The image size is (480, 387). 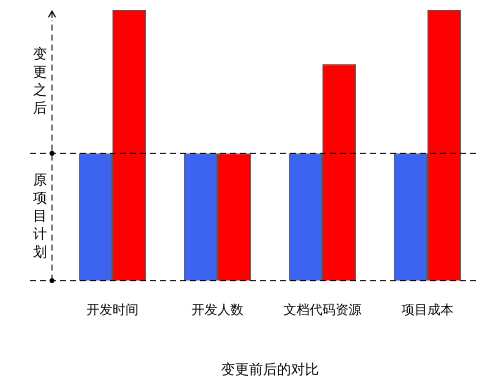 I want to click on x-tick-label: 文档代码资源, so click(x=323, y=310).